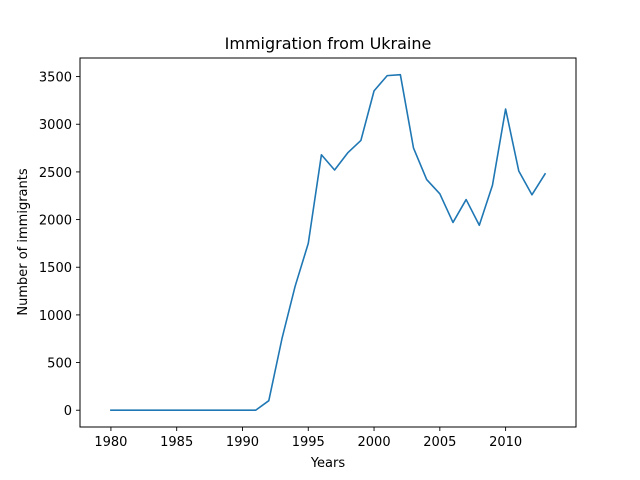 The image size is (640, 480). What do you see at coordinates (55, 221) in the screenshot?
I see `y-tick-label: 2000` at bounding box center [55, 221].